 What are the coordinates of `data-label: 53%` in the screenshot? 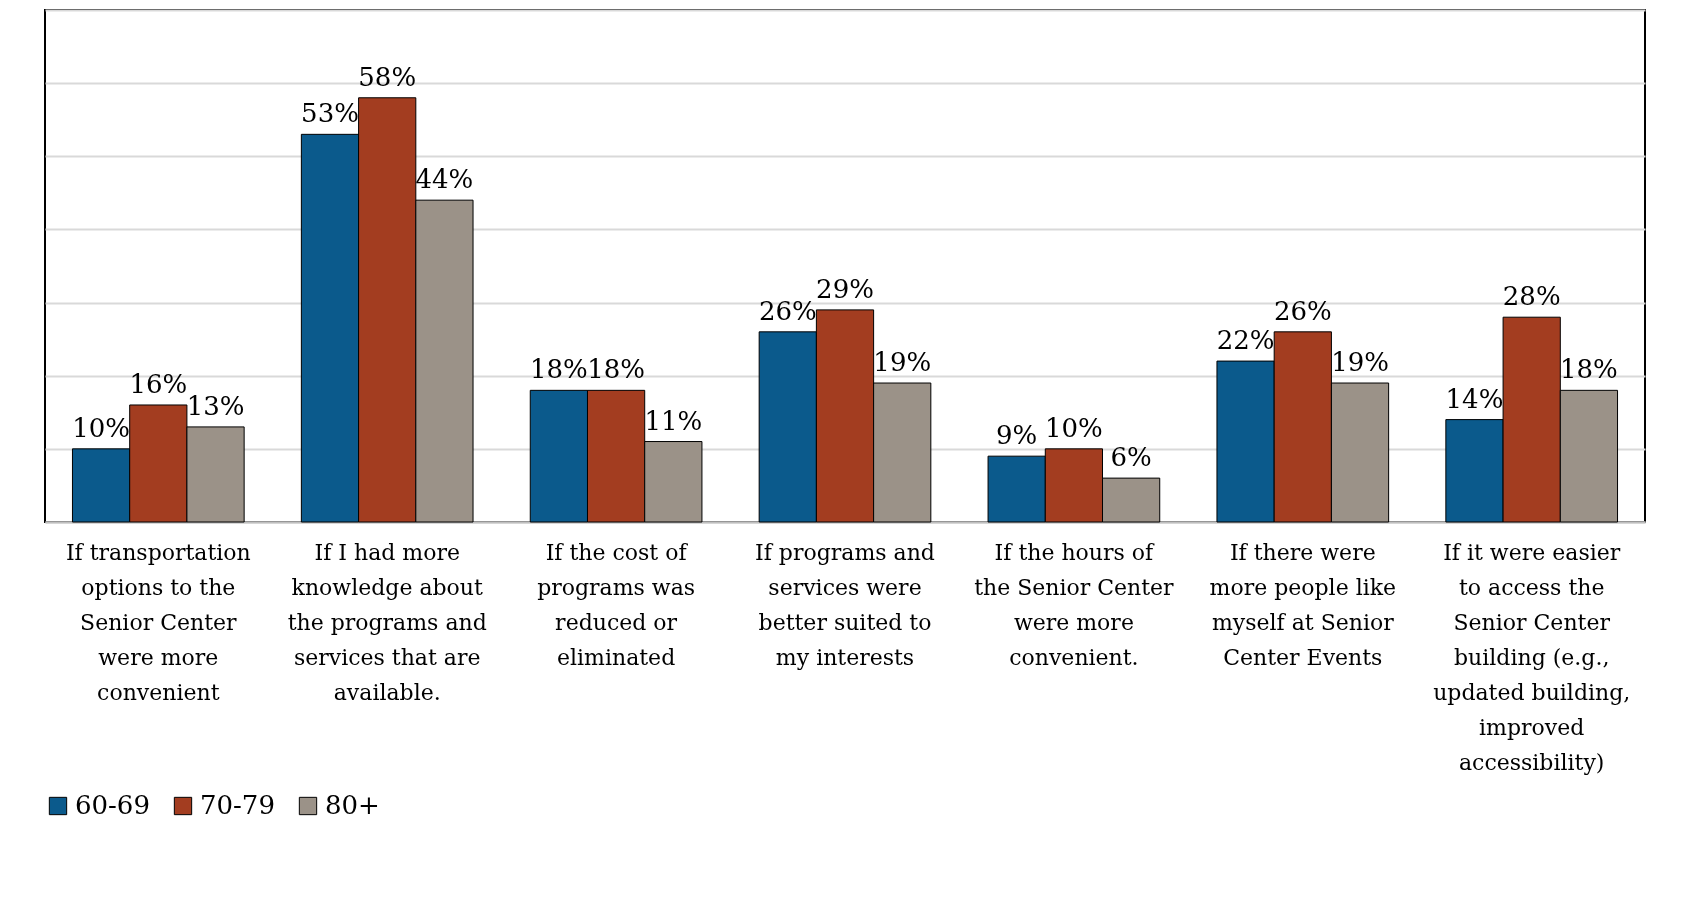 It's located at (330, 113).